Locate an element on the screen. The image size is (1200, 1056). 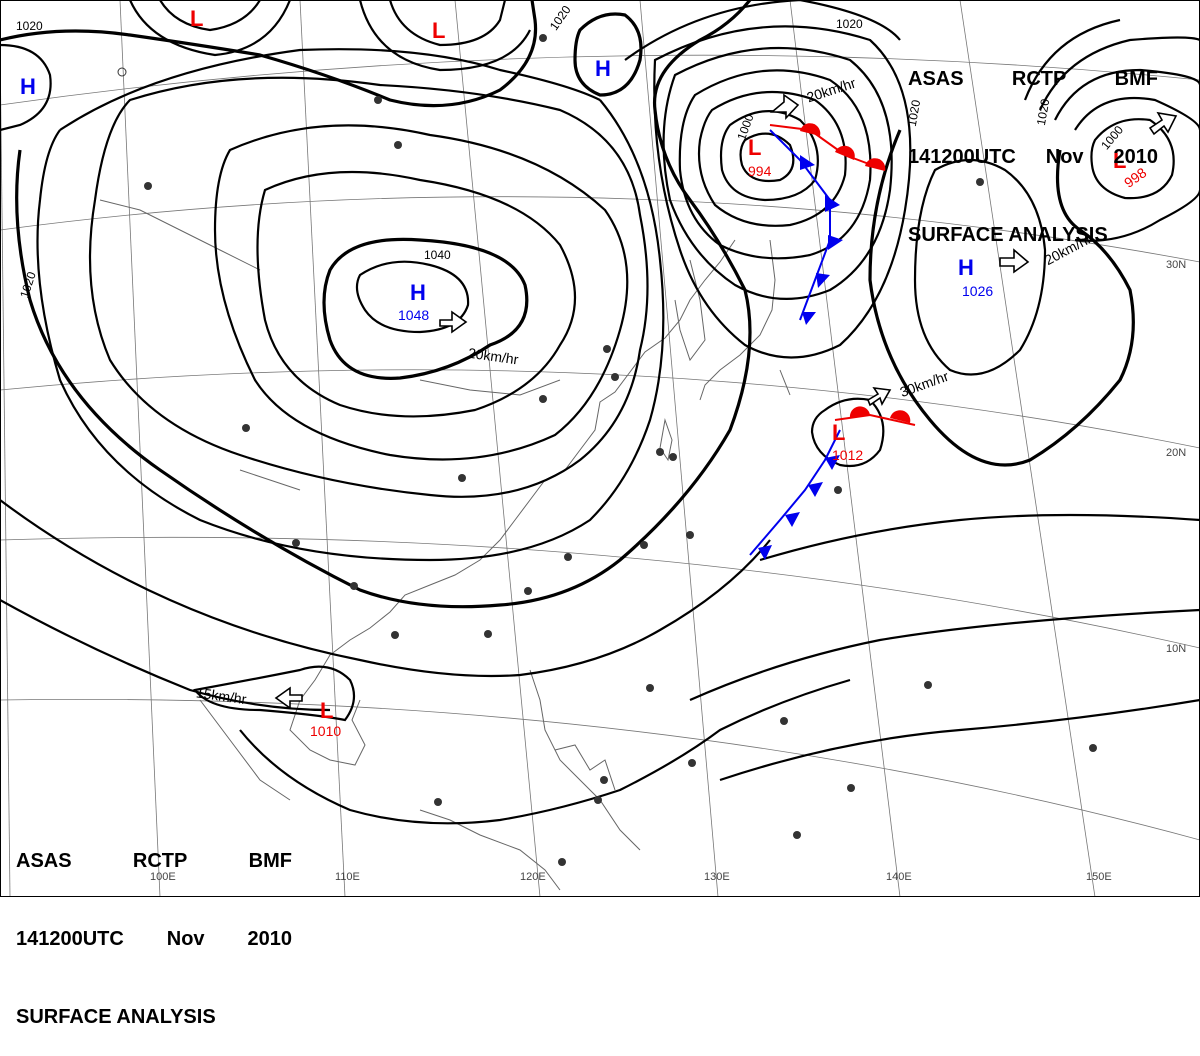
isobar-left-small is located at coordinates (26, 87).